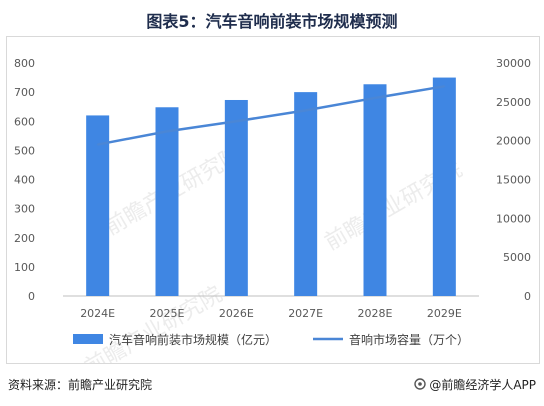 The image size is (544, 406). Describe the element at coordinates (24, 63) in the screenshot. I see `y-left-tick-label: 800` at that location.